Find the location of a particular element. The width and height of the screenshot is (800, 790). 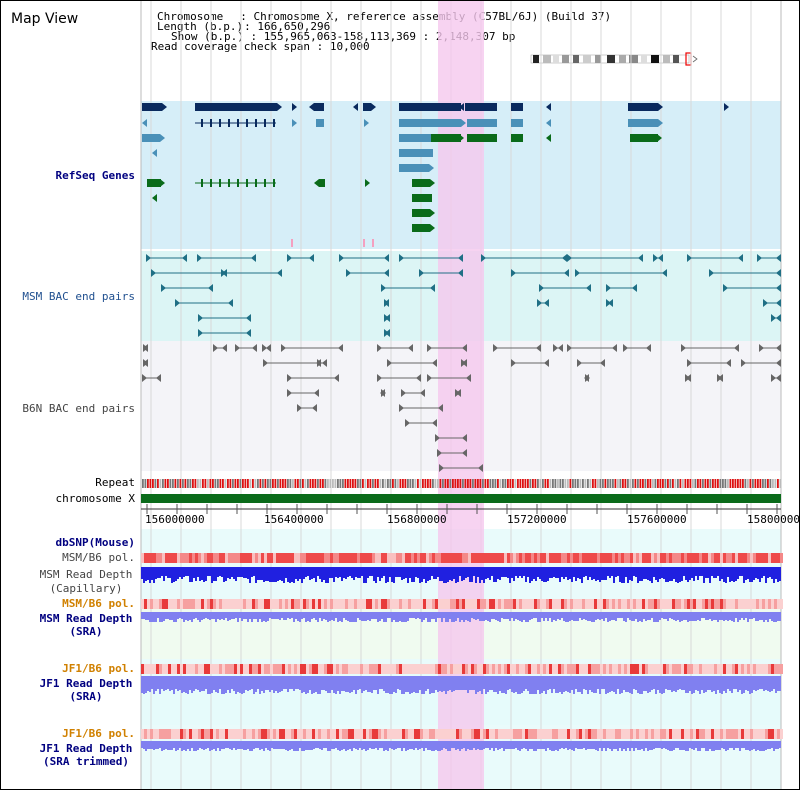

chromosome-ideogram is located at coordinates (615, 59).